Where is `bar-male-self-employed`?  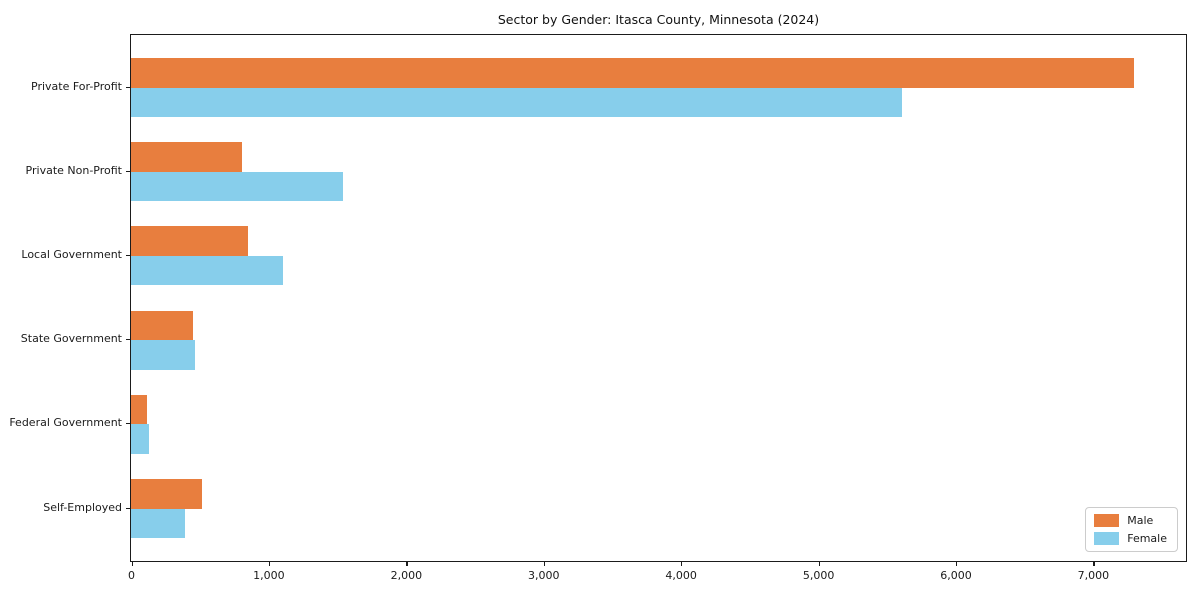
bar-male-self-employed is located at coordinates (167, 494).